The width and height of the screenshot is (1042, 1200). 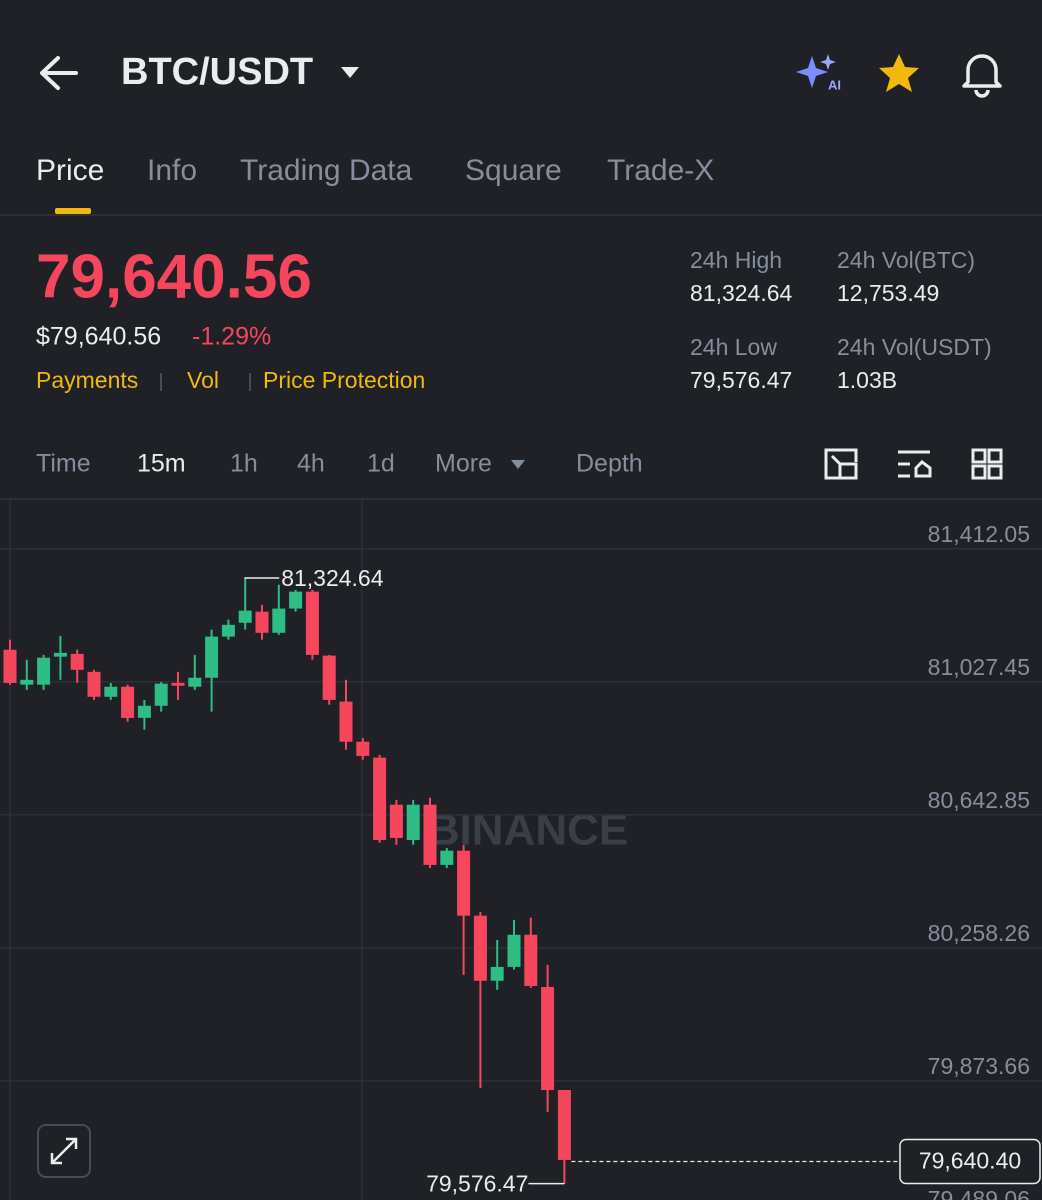 I want to click on price-change: -1.29%, so click(x=231, y=337).